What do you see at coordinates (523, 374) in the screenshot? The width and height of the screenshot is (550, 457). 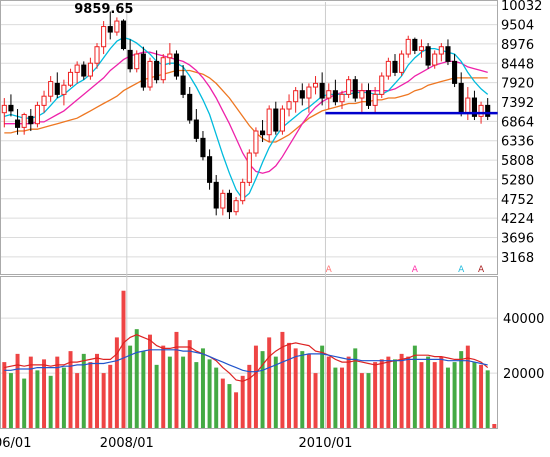 I see `volume-tick-label: 20000` at bounding box center [523, 374].